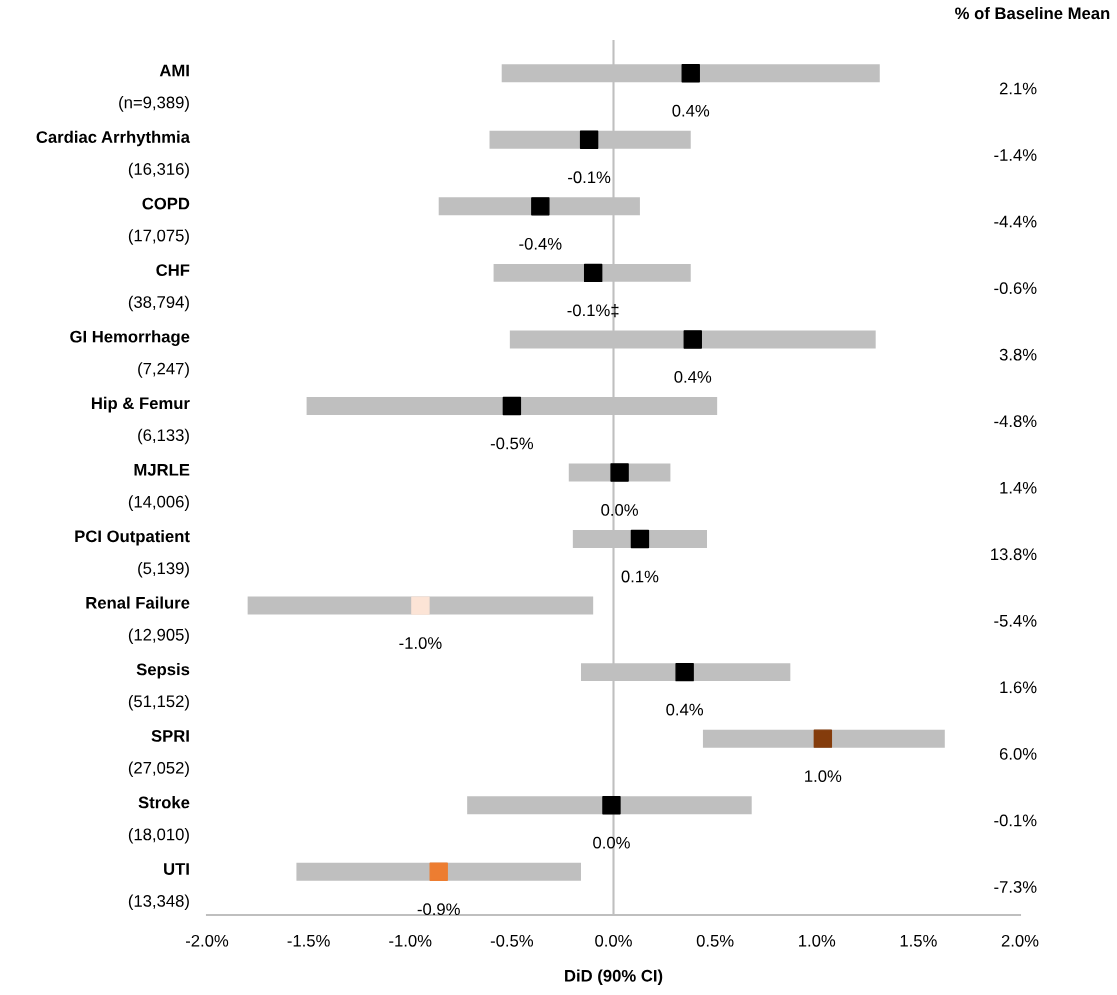 Image resolution: width=1117 pixels, height=995 pixels. I want to click on x-tick-label: -1.5%, so click(308, 940).